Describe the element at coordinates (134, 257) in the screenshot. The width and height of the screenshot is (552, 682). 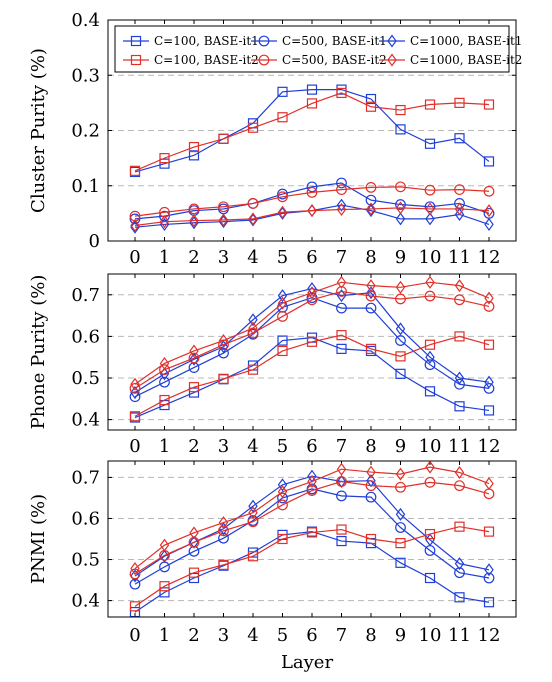
I see `x-tick-label: 0` at that location.